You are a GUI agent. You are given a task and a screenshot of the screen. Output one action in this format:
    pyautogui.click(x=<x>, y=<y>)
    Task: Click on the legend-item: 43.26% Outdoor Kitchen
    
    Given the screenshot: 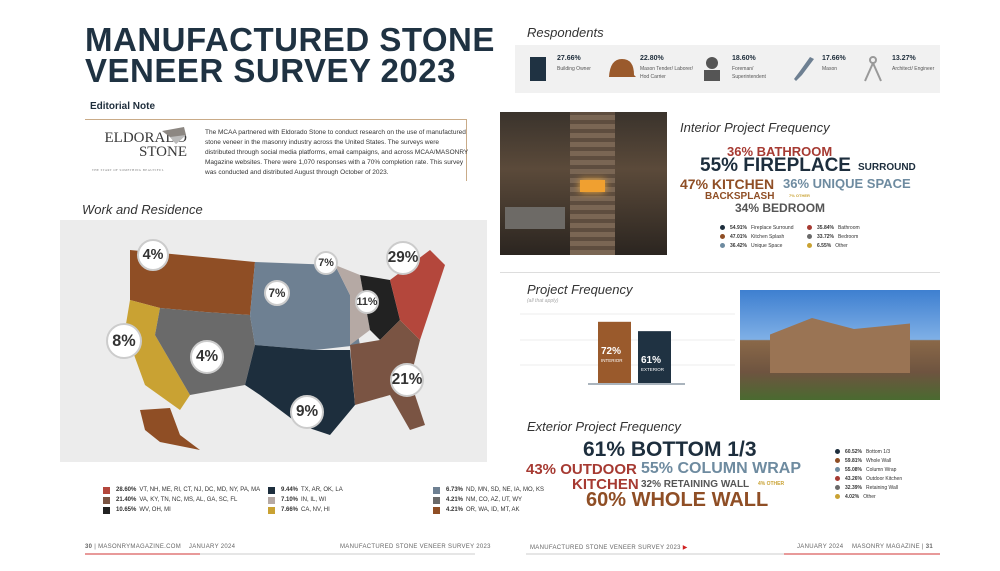 What is the action you would take?
    pyautogui.click(x=868, y=478)
    